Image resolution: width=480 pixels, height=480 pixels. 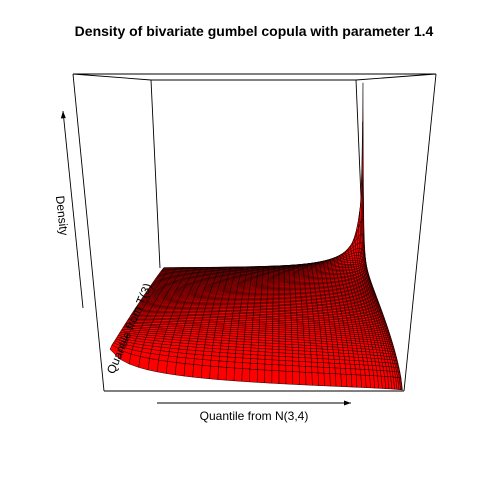 What do you see at coordinates (155, 174) in the screenshot?
I see `box-edge-back-left` at bounding box center [155, 174].